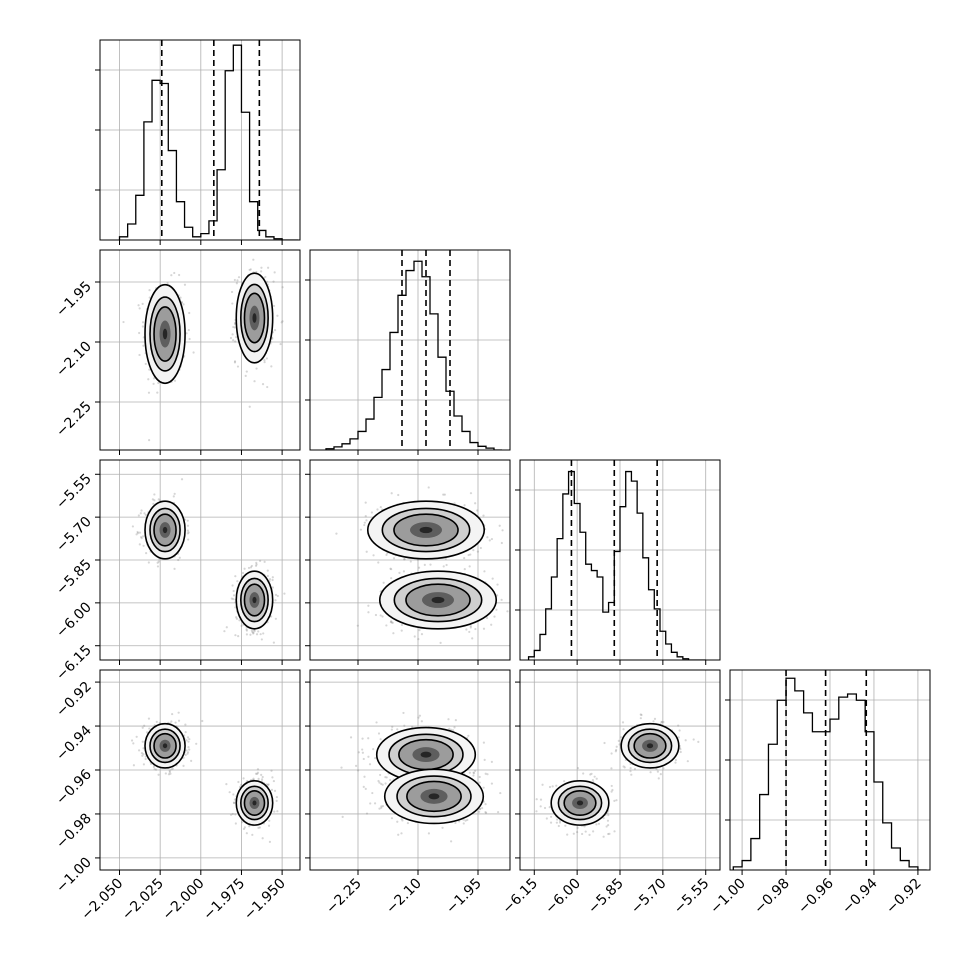 Image resolution: width=970 pixels, height=970 pixels. I want to click on x-tick-label: −0.94, so click(860, 896).